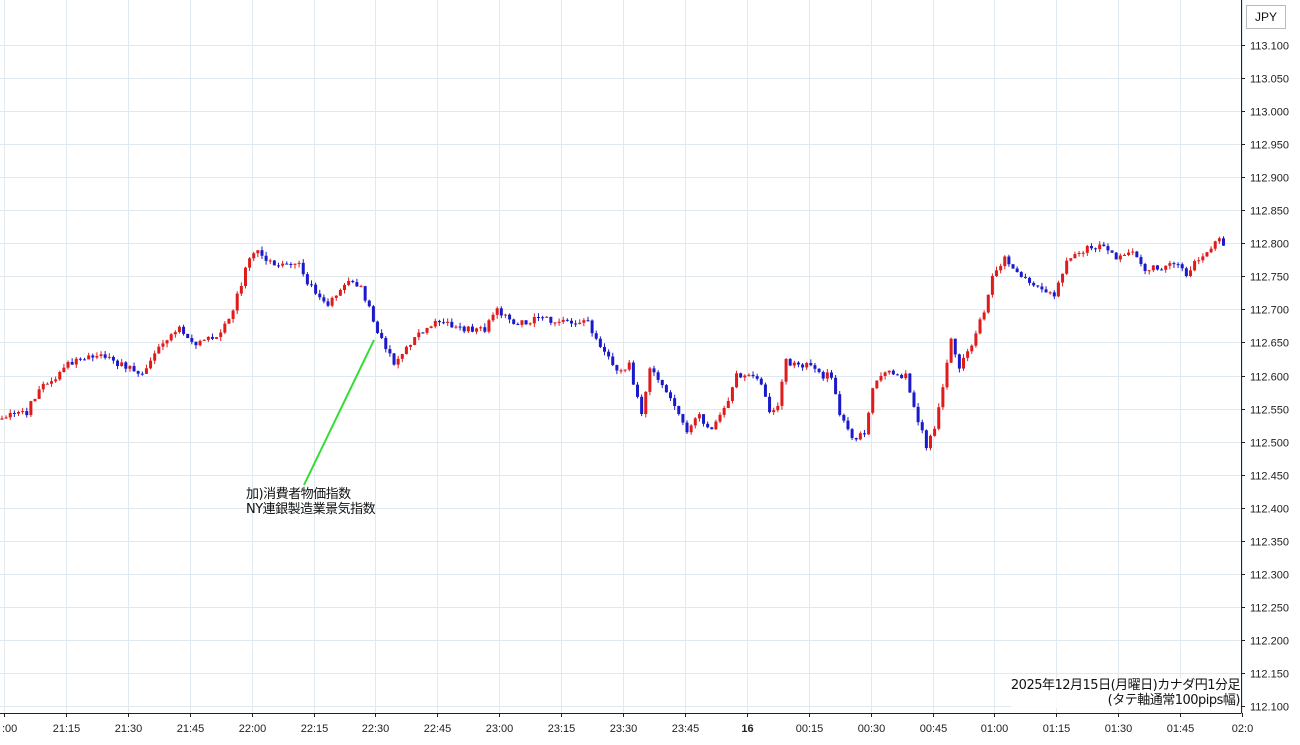  What do you see at coordinates (129, 729) in the screenshot?
I see `x-tick-label: 21:30` at bounding box center [129, 729].